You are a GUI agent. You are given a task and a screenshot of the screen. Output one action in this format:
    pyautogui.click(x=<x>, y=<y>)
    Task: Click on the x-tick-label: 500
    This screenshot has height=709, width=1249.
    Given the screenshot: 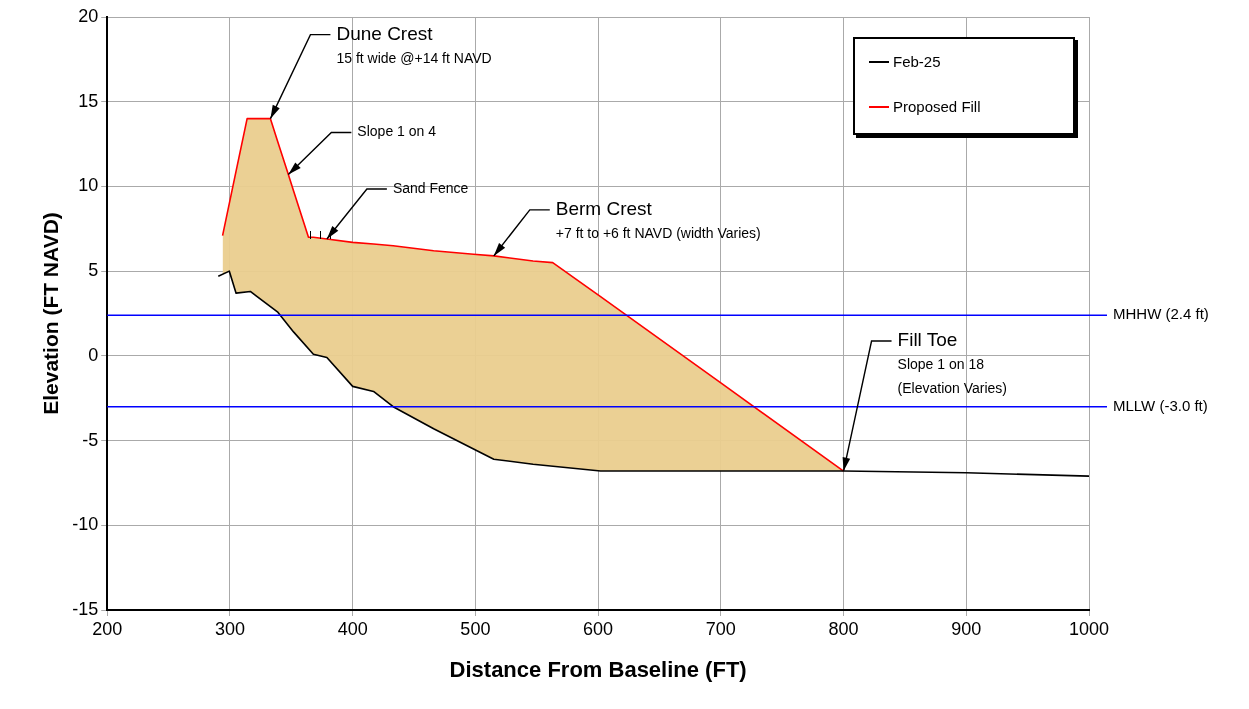 What is the action you would take?
    pyautogui.click(x=475, y=628)
    